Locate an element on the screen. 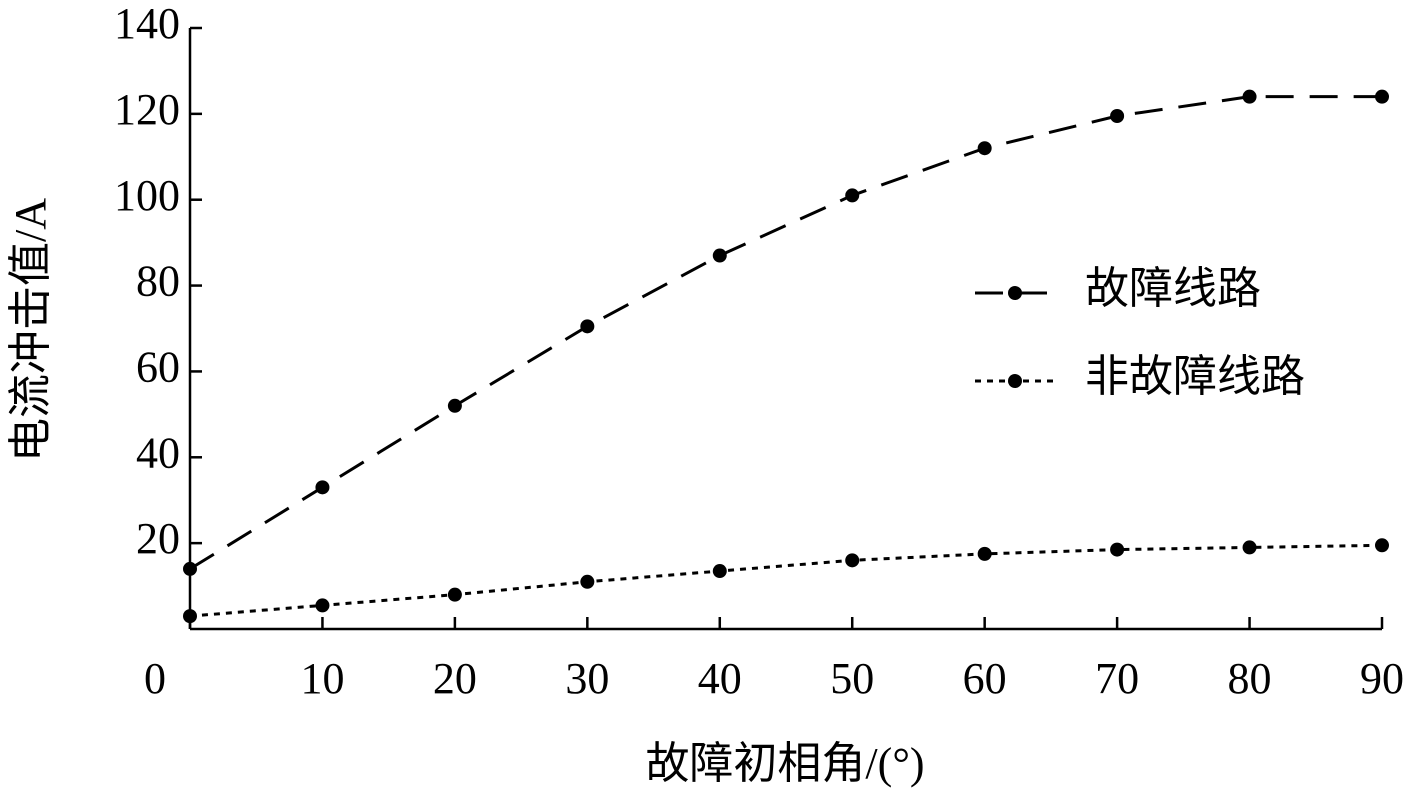 The height and width of the screenshot is (807, 1412). x-tick-label: 50 is located at coordinates (852, 678).